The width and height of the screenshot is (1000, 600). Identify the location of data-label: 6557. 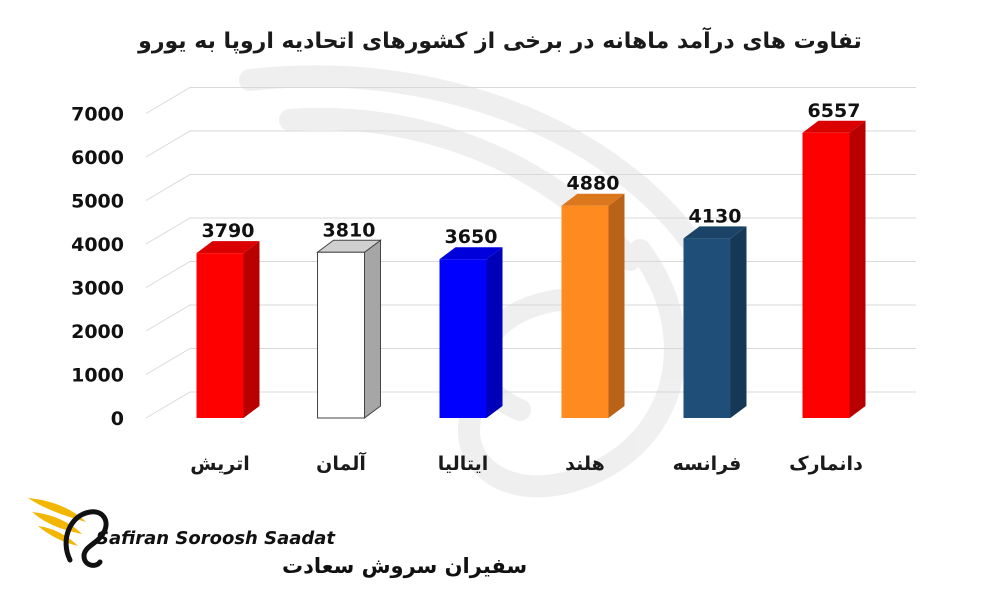
(834, 111).